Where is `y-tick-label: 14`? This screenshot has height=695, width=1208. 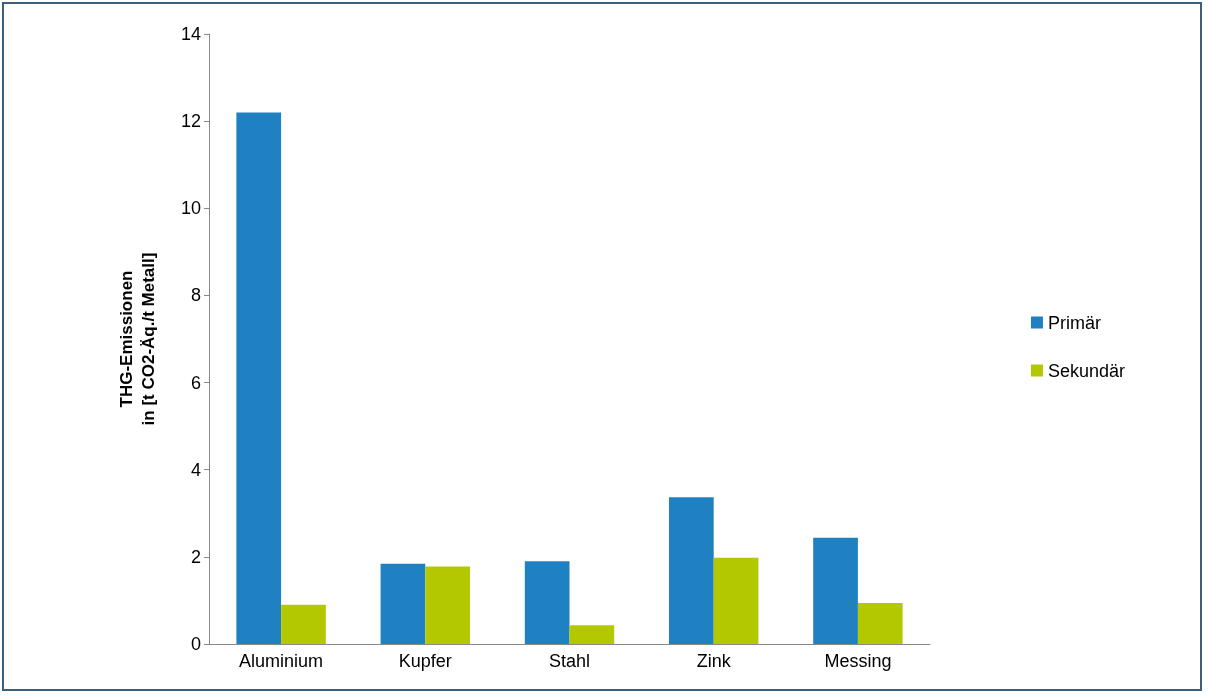
y-tick-label: 14 is located at coordinates (190, 34).